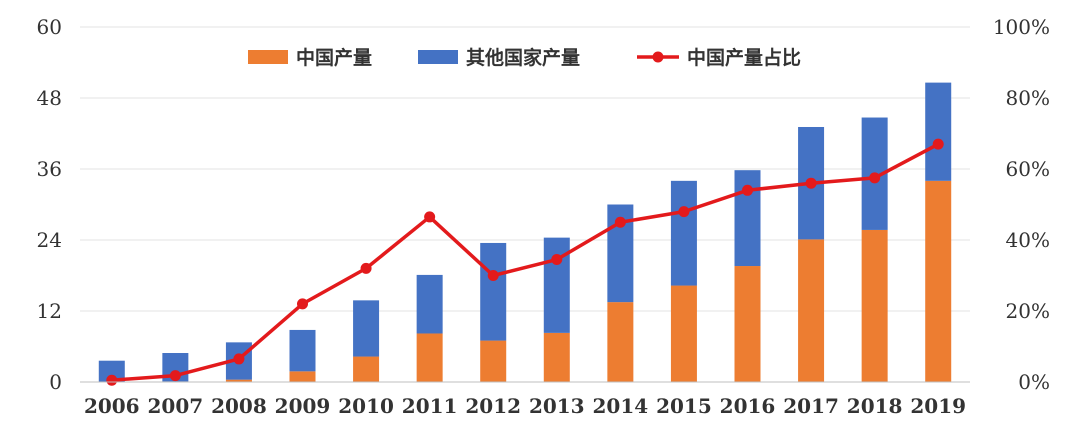 The height and width of the screenshot is (429, 1080). Describe the element at coordinates (49, 27) in the screenshot. I see `y-left-tick-label: 60` at that location.